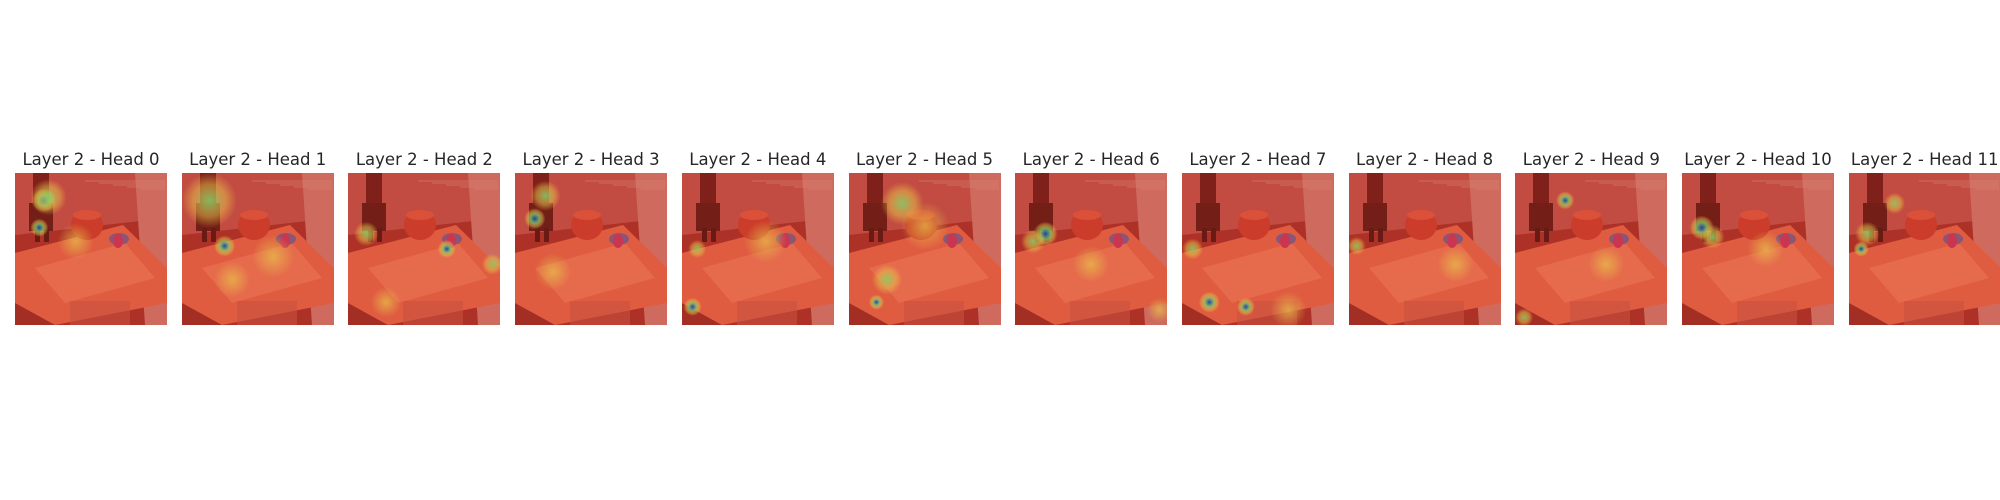 This screenshot has height=500, width=2000. Describe the element at coordinates (591, 159) in the screenshot. I see `panel-title: Layer 2 - Head 3` at that location.